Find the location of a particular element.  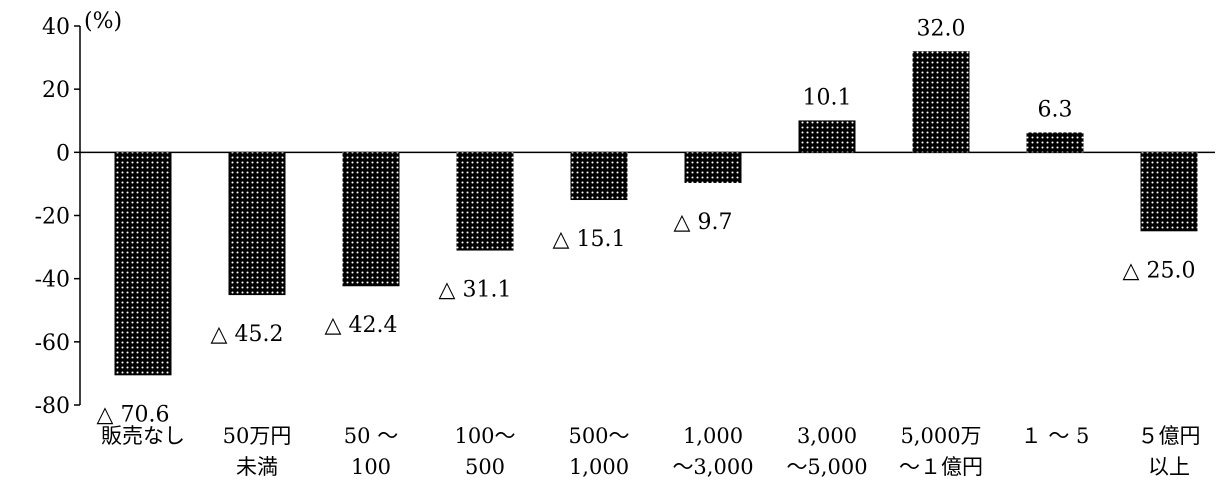

data-label: △ 45.2 is located at coordinates (247, 334).